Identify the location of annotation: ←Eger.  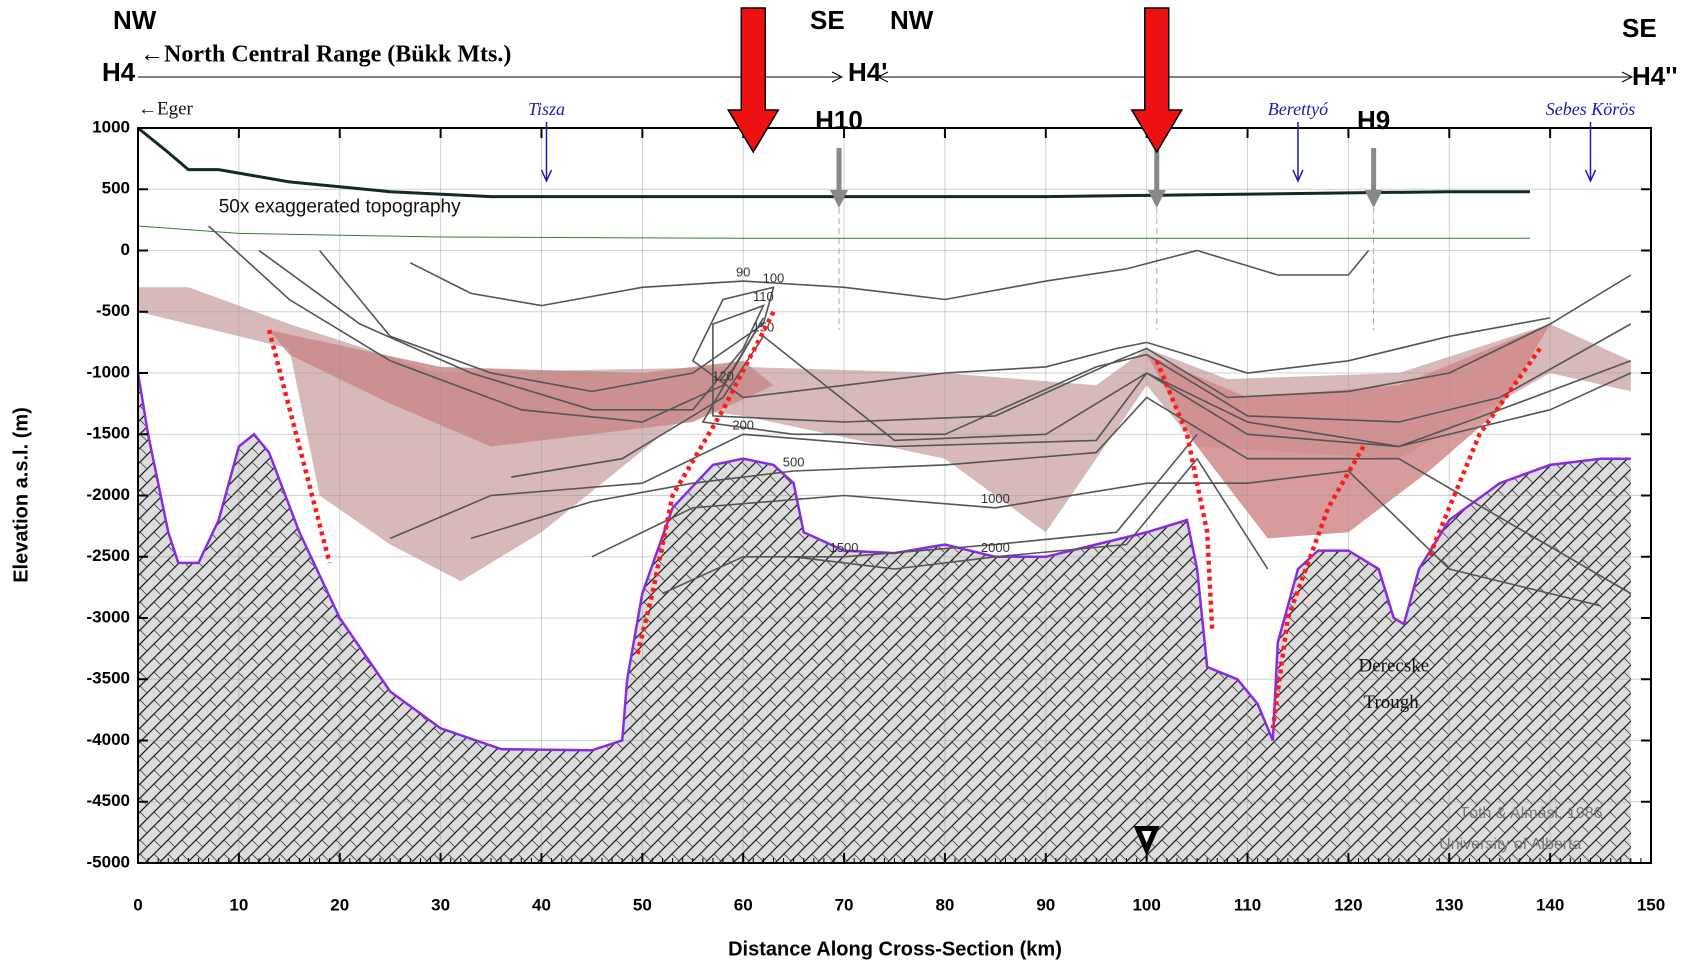
(166, 108).